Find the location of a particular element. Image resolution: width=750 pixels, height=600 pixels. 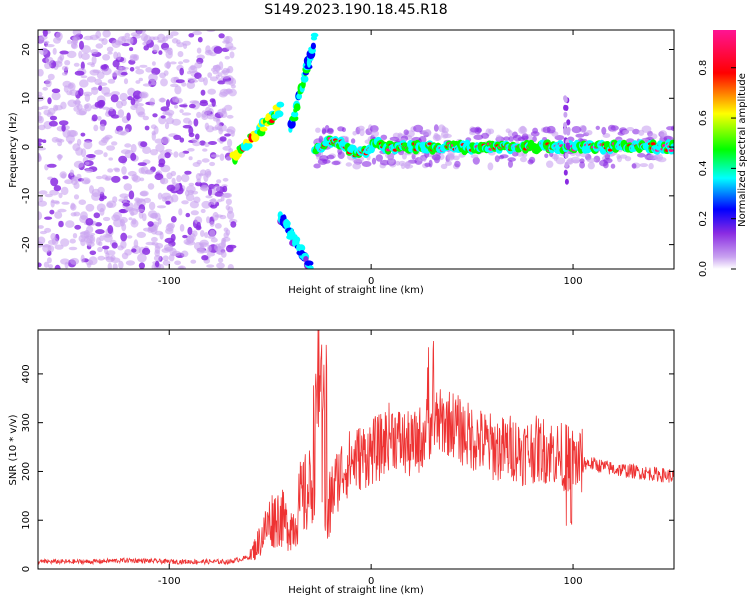

y-tick-label: 300 is located at coordinates (26, 422).